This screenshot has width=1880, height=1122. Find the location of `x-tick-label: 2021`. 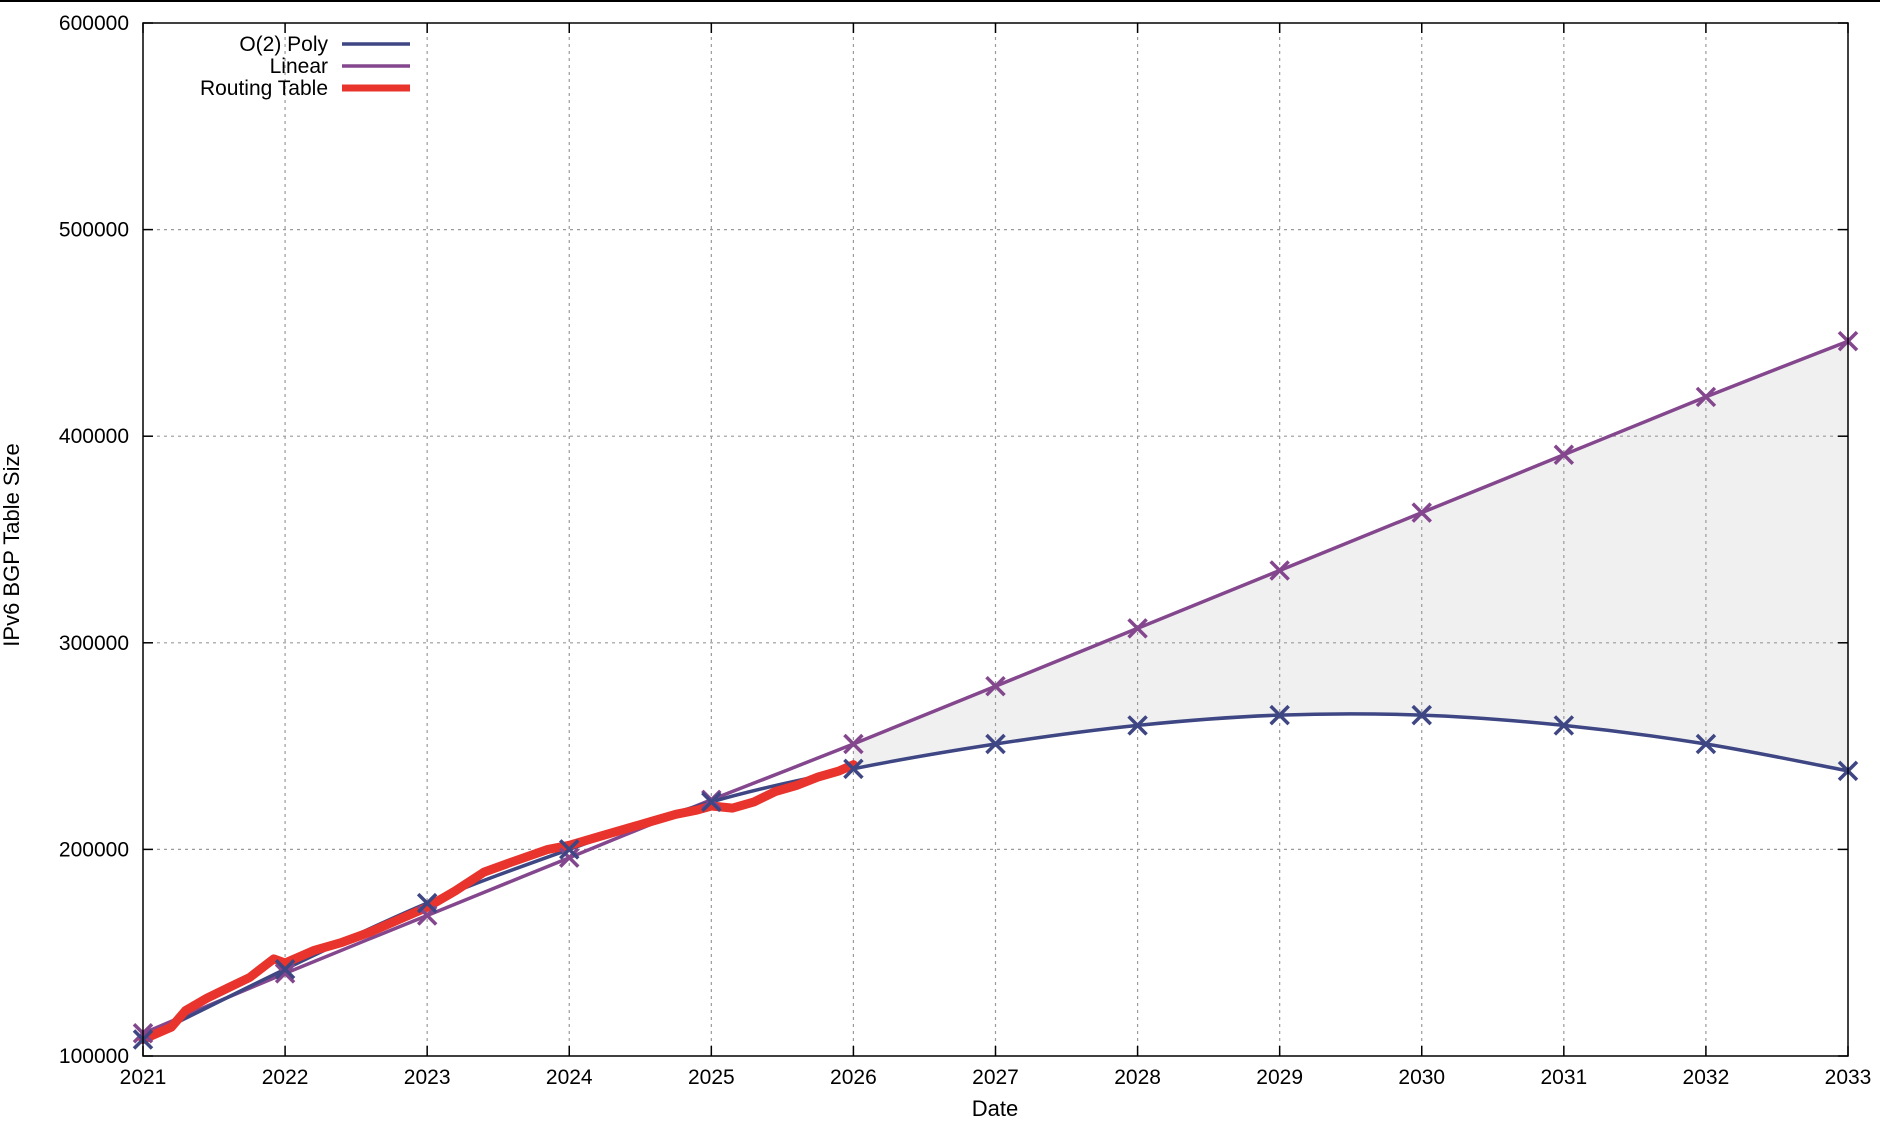

x-tick-label: 2021 is located at coordinates (143, 1077).